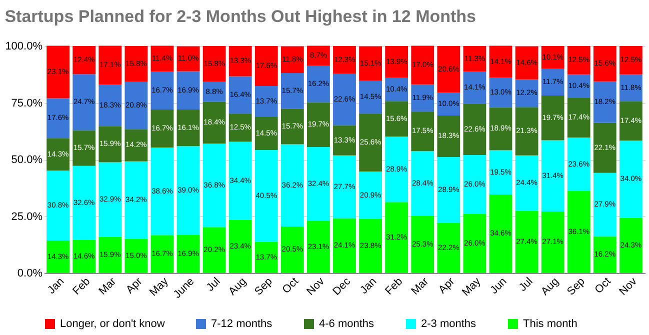  I want to click on y-tick-label: 50.0%, so click(27, 160).